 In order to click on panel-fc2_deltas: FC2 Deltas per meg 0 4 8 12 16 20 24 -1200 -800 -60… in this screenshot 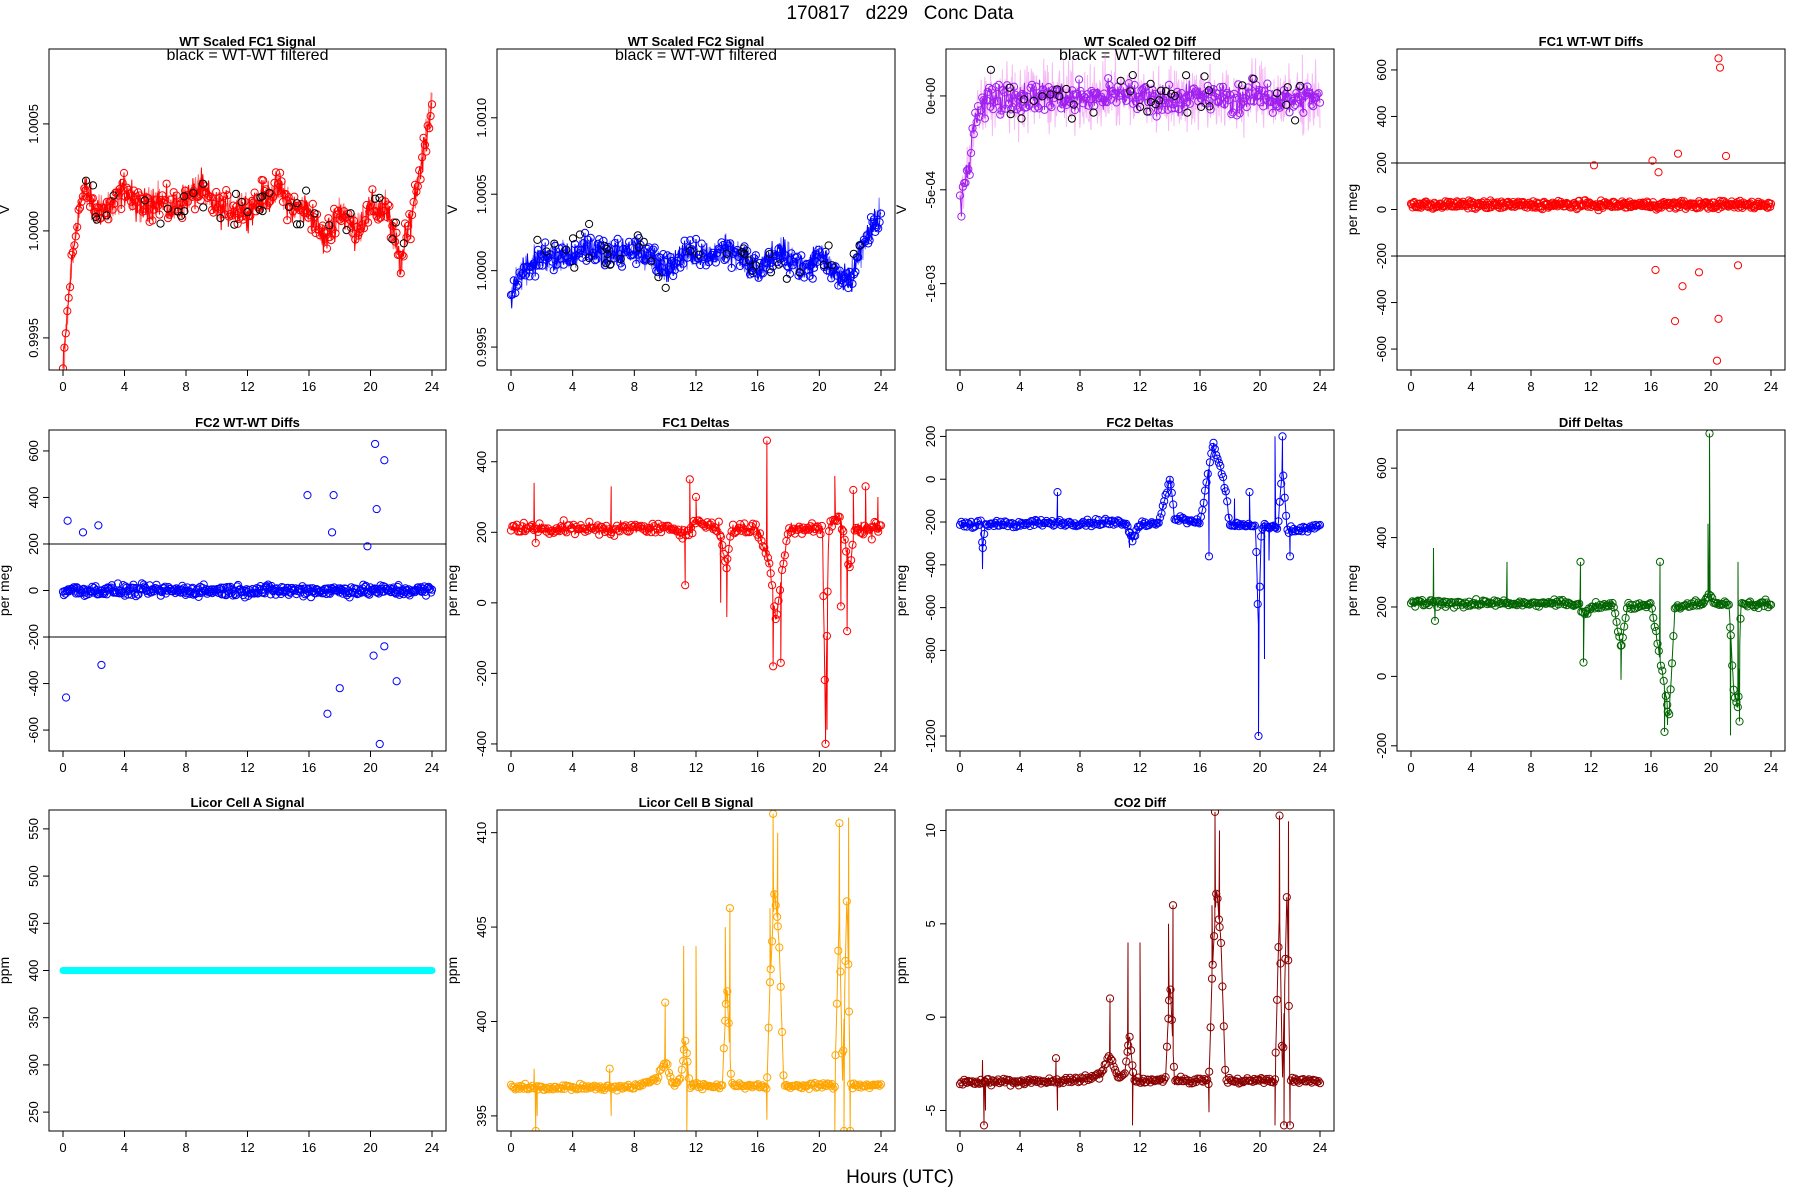, I will do `click(1114, 595)`.